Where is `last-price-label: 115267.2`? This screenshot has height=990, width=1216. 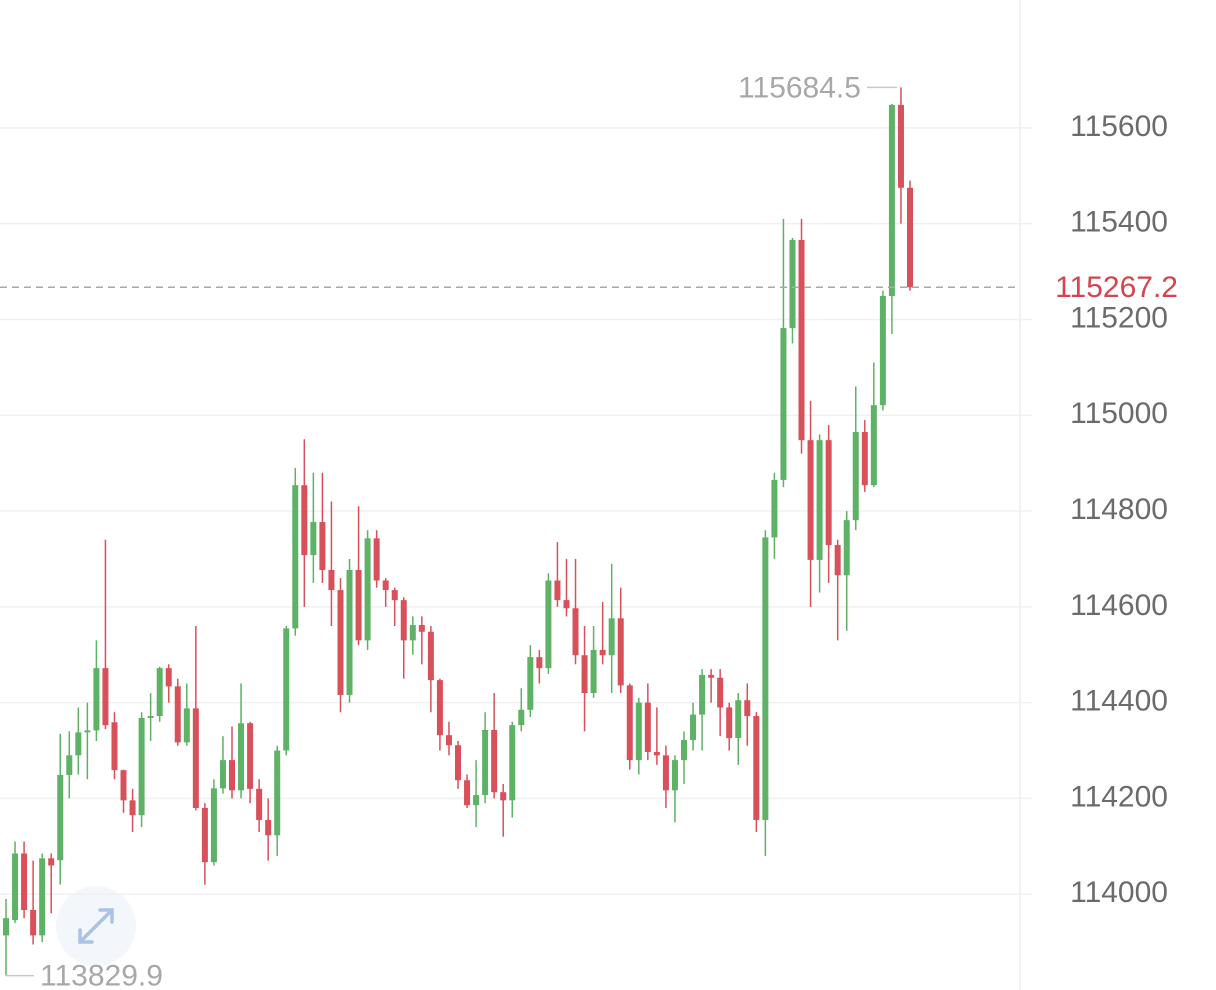 last-price-label: 115267.2 is located at coordinates (1116, 287).